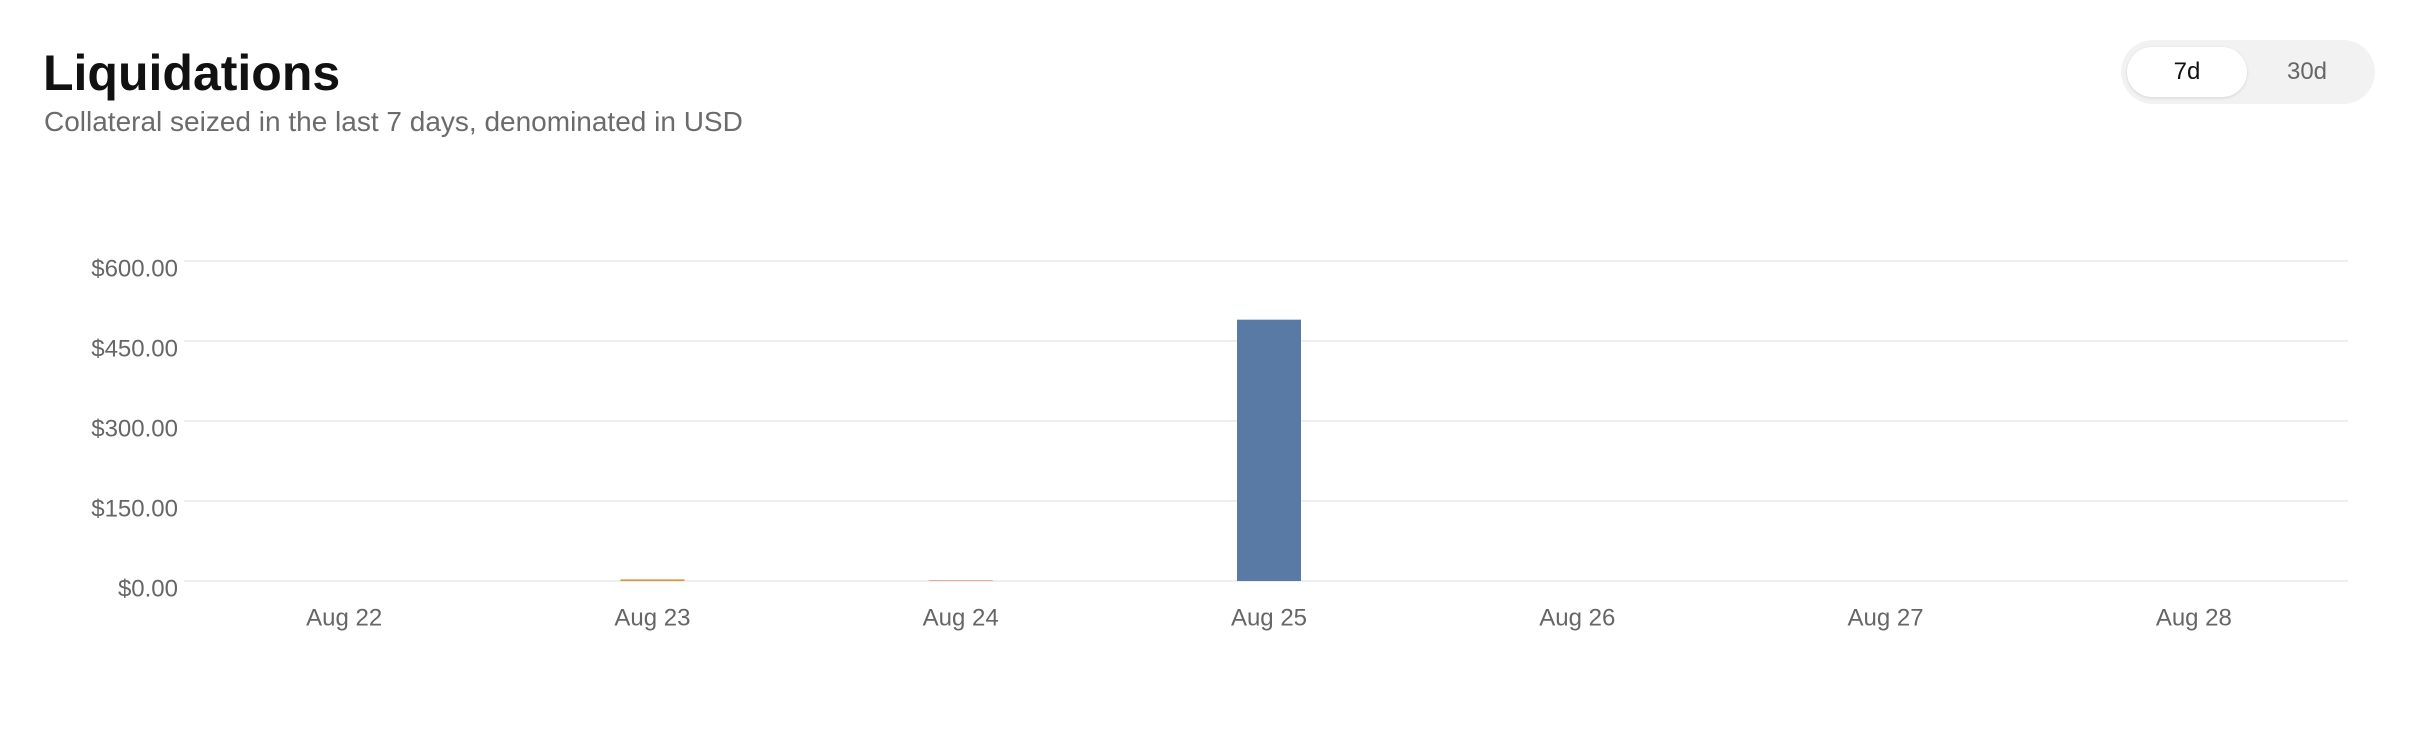  Describe the element at coordinates (134, 428) in the screenshot. I see `y-tick-label: $300.00` at that location.